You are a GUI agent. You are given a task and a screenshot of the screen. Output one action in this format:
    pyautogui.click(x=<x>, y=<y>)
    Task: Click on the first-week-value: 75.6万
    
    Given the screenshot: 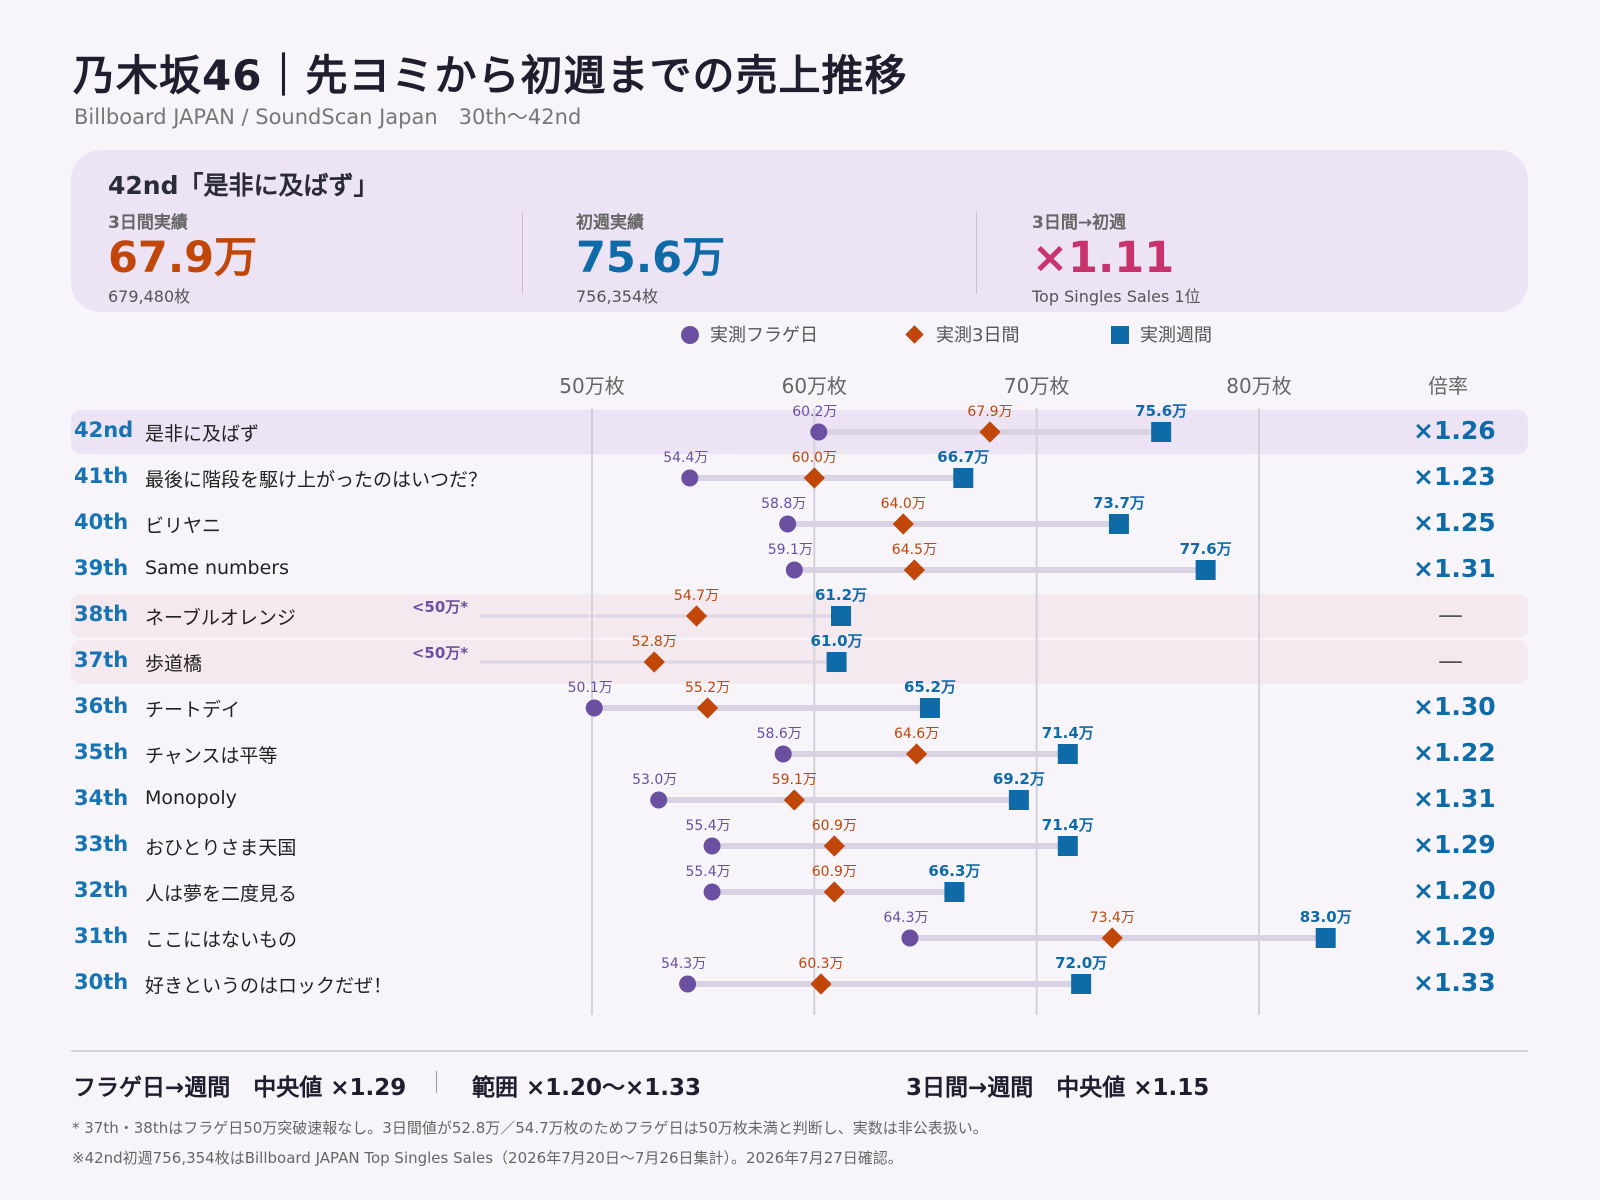 What is the action you would take?
    pyautogui.click(x=651, y=258)
    